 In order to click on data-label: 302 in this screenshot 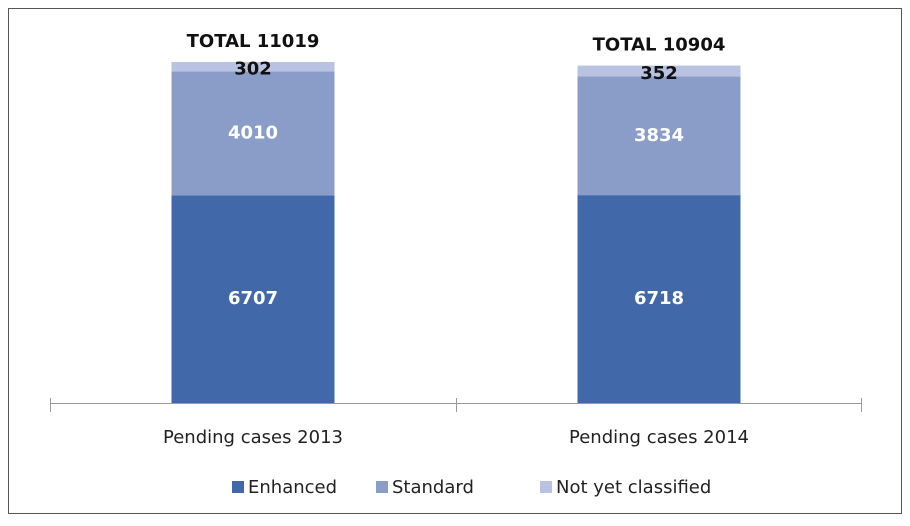, I will do `click(253, 69)`.